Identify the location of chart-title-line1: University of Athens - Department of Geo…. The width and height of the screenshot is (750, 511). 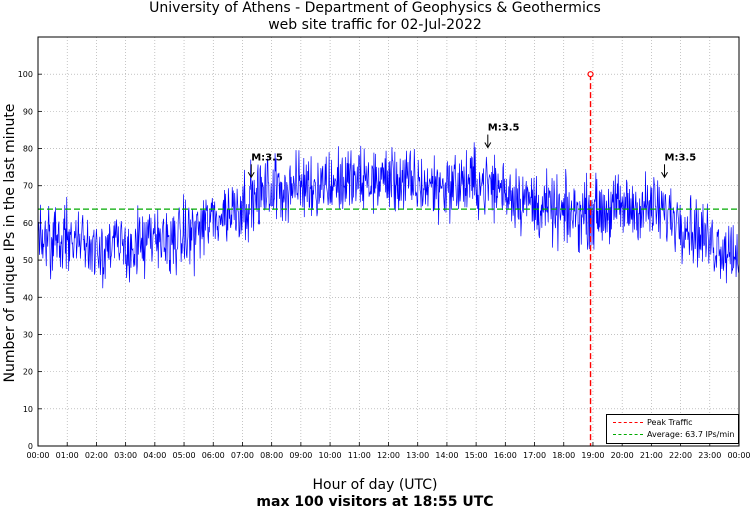
(375, 8).